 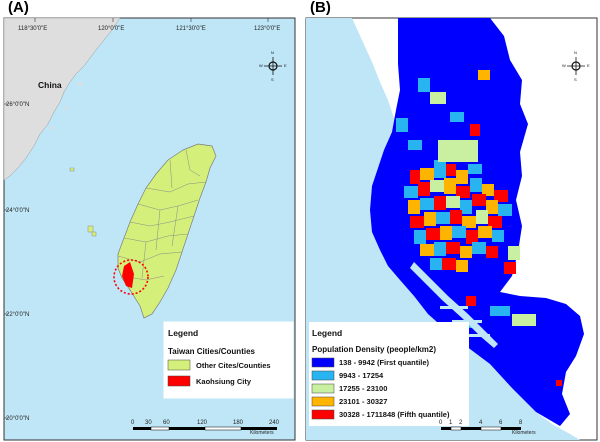 What do you see at coordinates (17, 211) in the screenshot?
I see `lat-tick-2: 24°0'0"N` at bounding box center [17, 211].